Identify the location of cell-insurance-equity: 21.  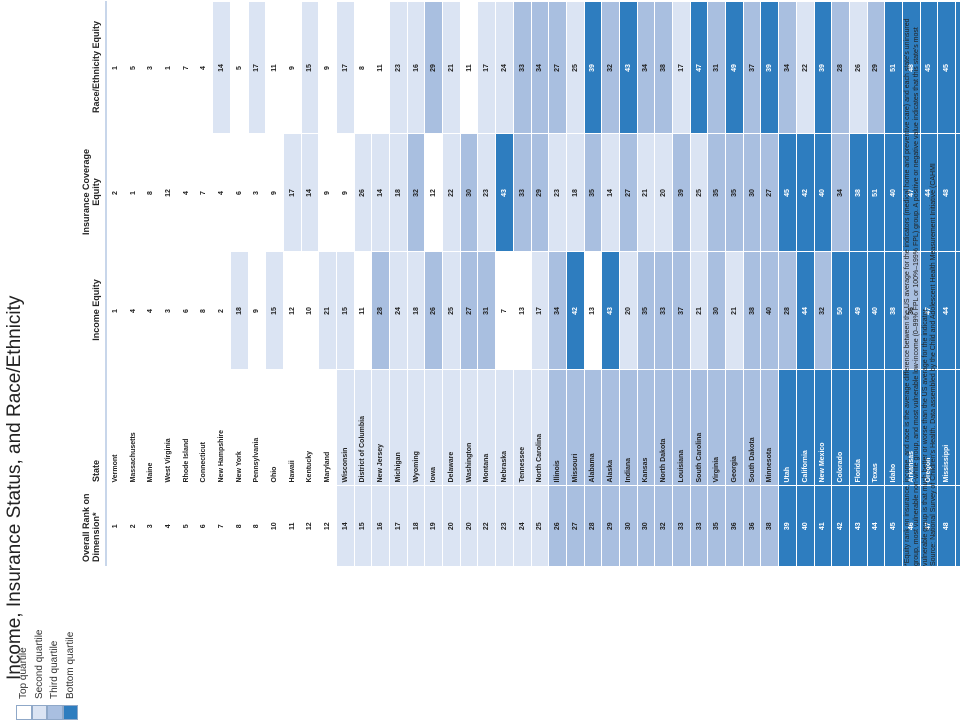
(646, 193).